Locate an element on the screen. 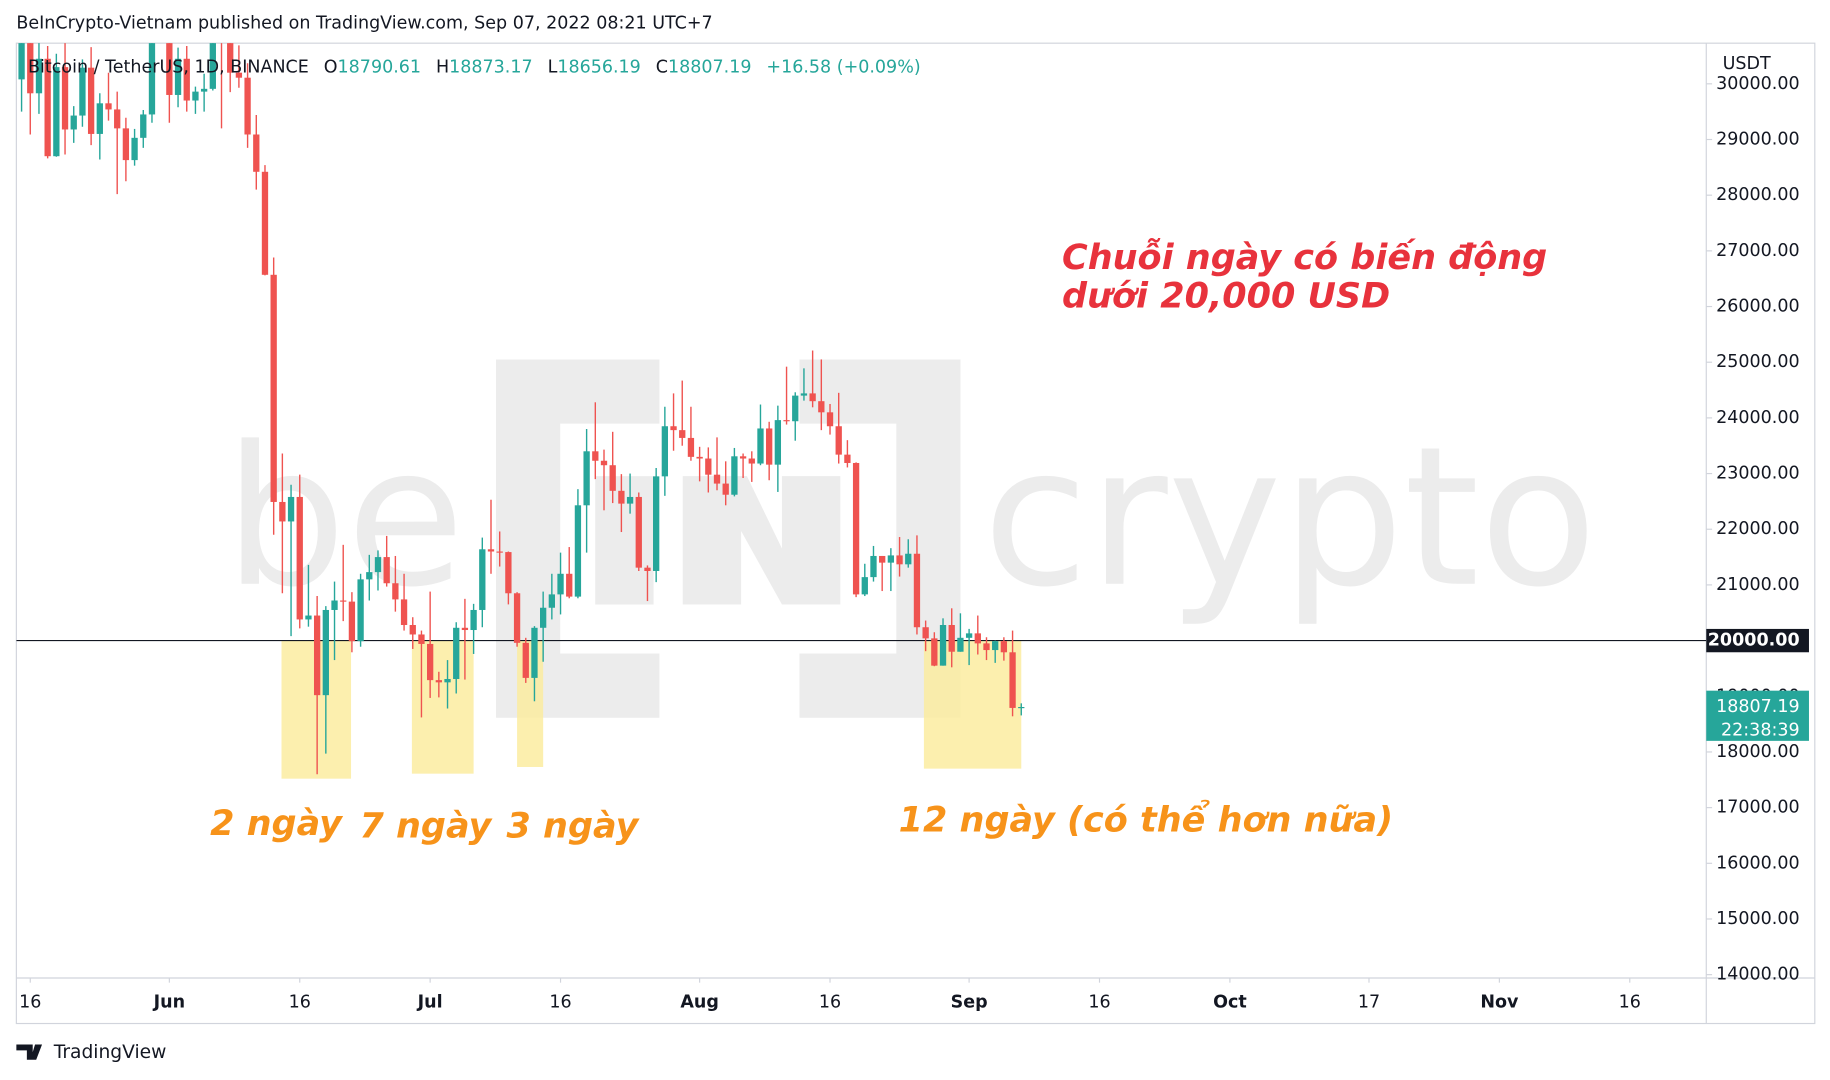  y-tick-label: 24000.00 is located at coordinates (1758, 418).